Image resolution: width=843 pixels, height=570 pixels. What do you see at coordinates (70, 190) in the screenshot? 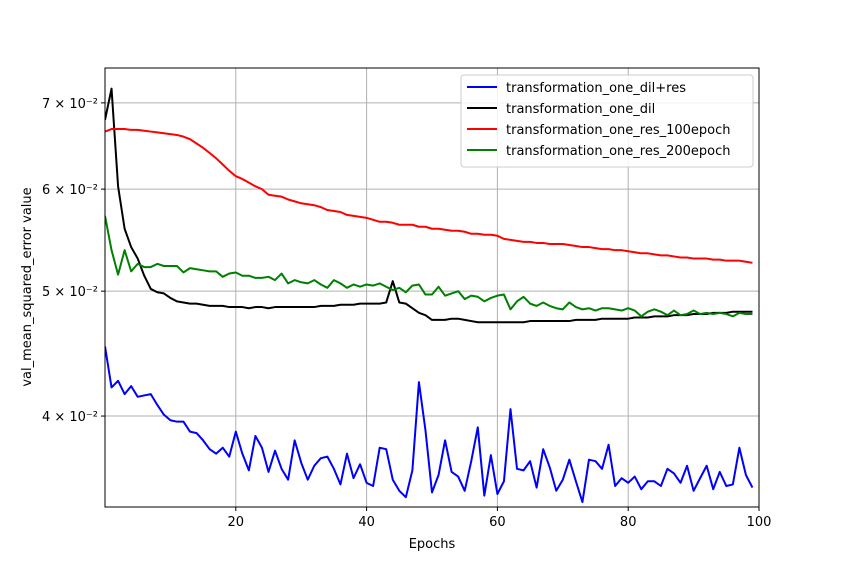
I see `y-tick-label: 6 × 10⁻²` at bounding box center [70, 190].